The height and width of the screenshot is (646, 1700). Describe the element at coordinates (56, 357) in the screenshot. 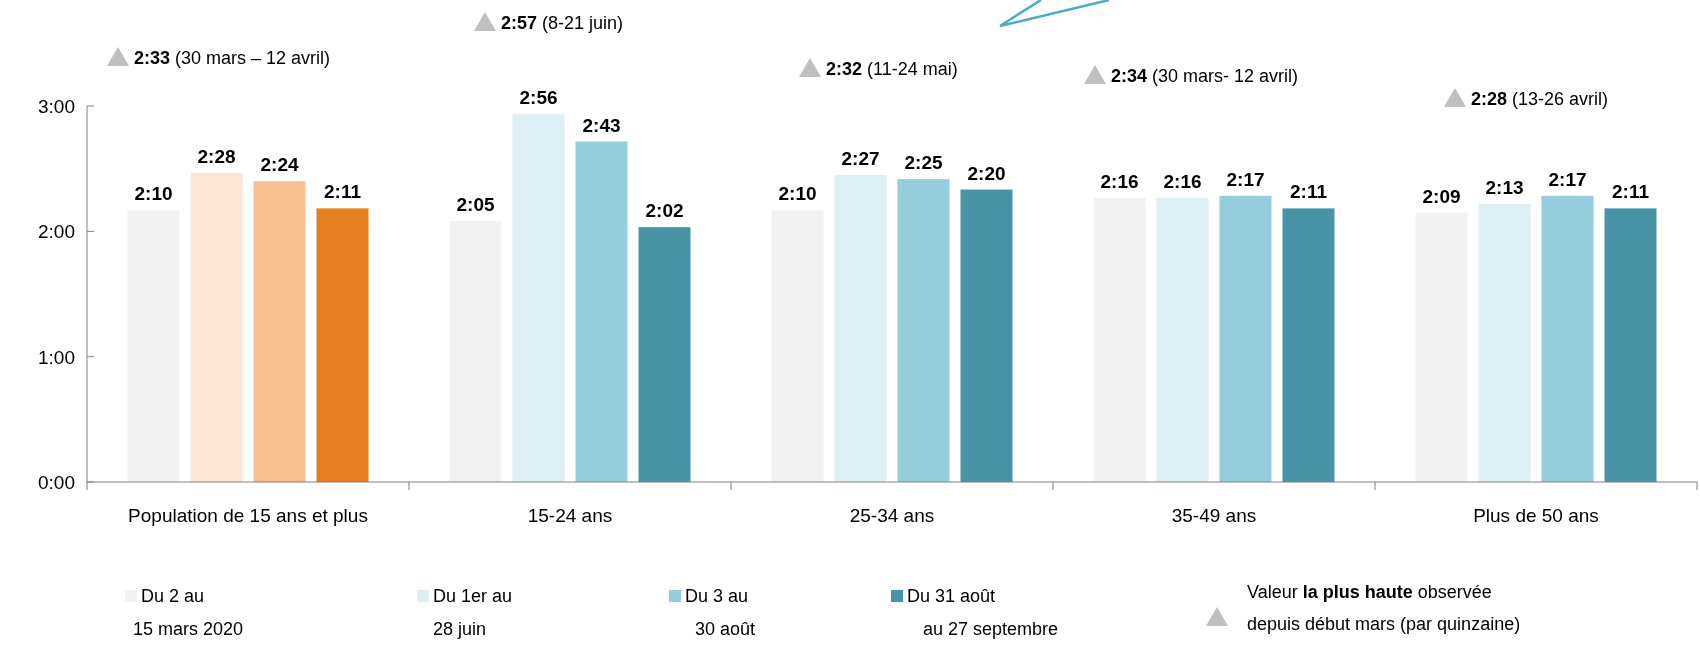

I see `y-tick-label: 1:00` at that location.